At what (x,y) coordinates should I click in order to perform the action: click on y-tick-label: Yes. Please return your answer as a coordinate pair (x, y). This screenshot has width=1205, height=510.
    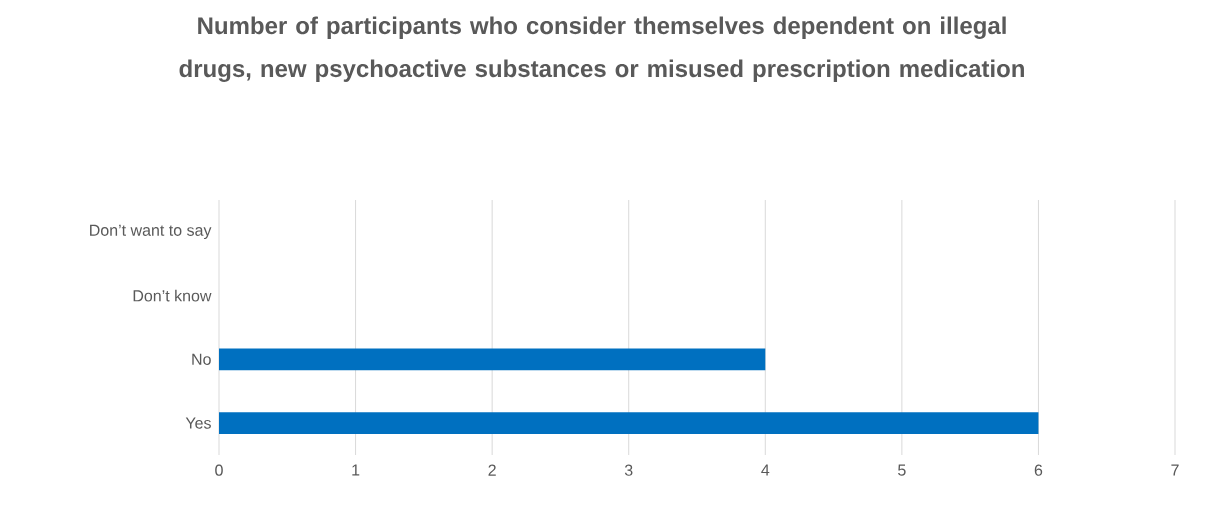
    Looking at the image, I should click on (198, 423).